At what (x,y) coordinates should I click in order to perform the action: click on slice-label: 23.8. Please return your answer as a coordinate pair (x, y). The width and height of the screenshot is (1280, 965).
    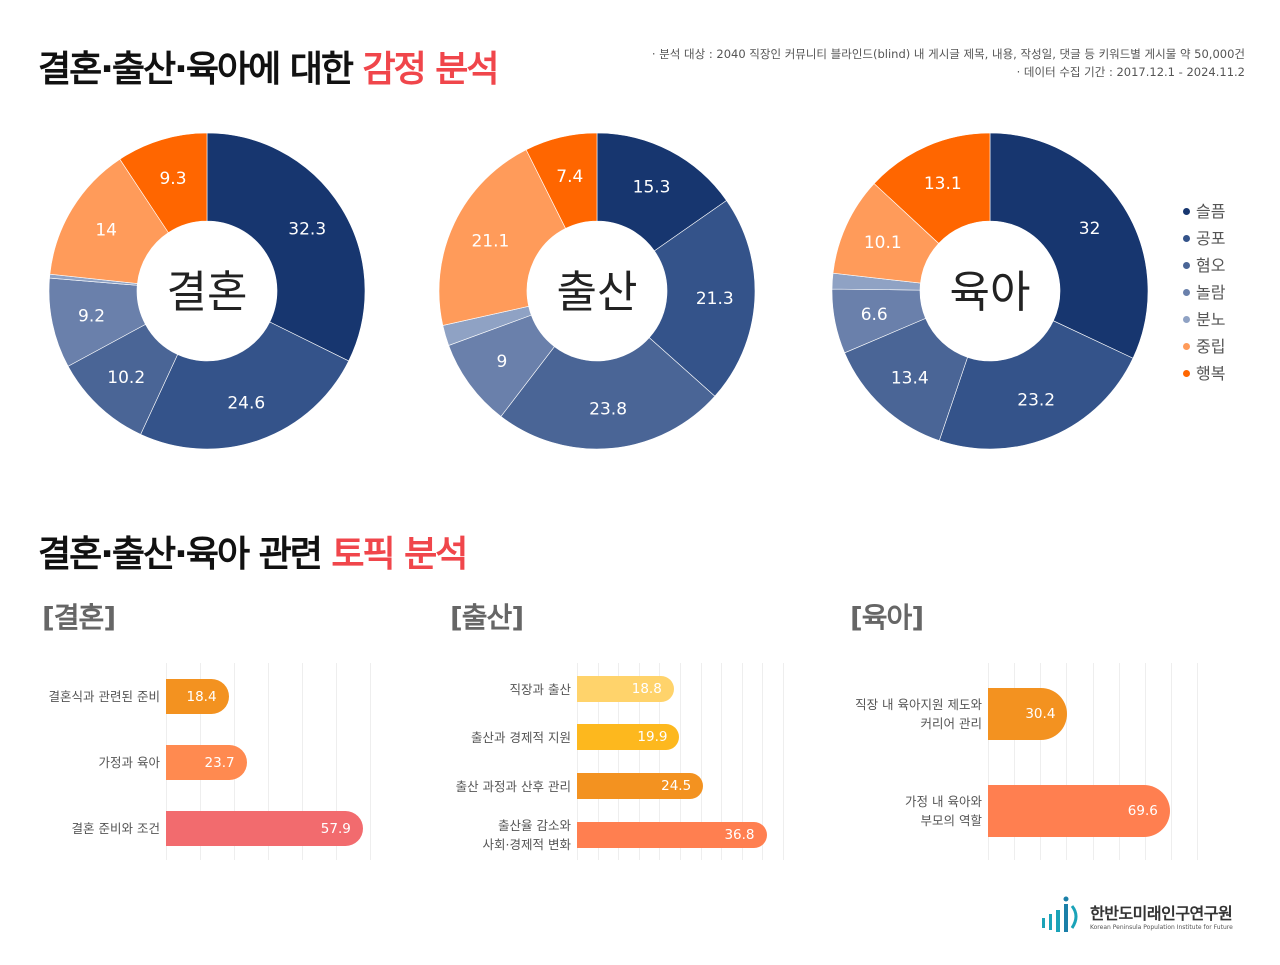
    Looking at the image, I should click on (608, 409).